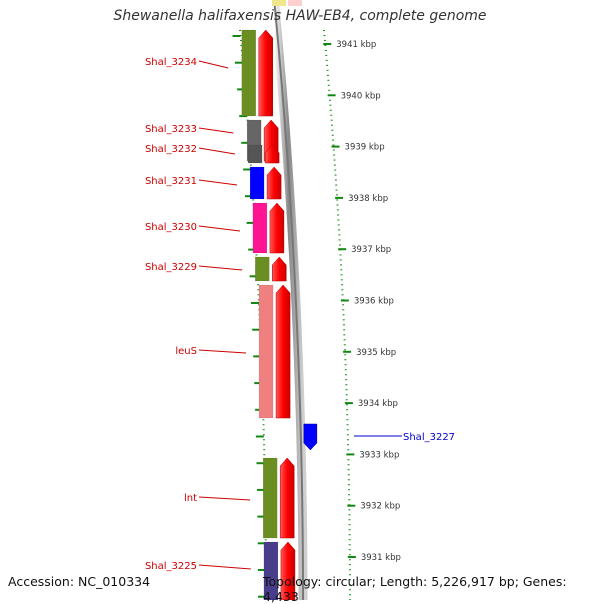  I want to click on ruler-label: 3931 kbp, so click(381, 558).